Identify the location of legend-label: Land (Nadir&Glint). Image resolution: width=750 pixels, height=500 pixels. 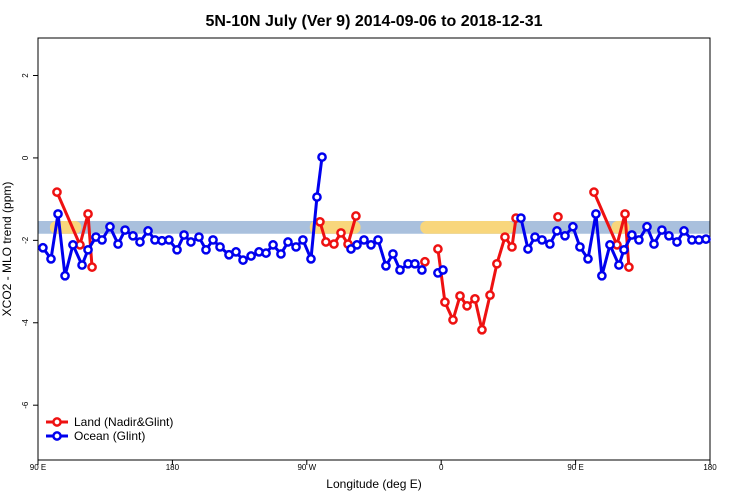
(123, 422).